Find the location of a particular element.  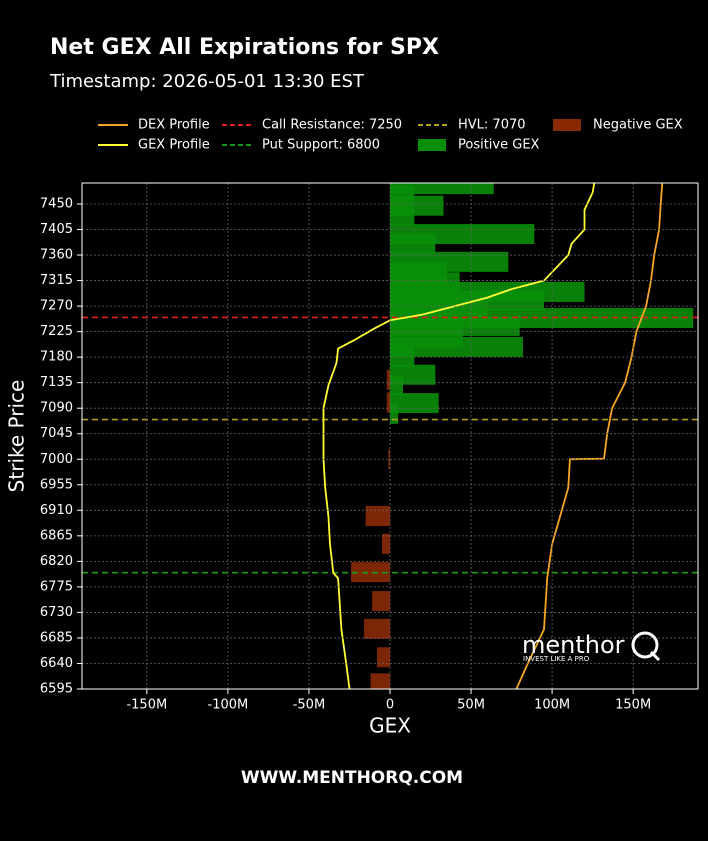

y-tick-label: 7270 is located at coordinates (56, 306).